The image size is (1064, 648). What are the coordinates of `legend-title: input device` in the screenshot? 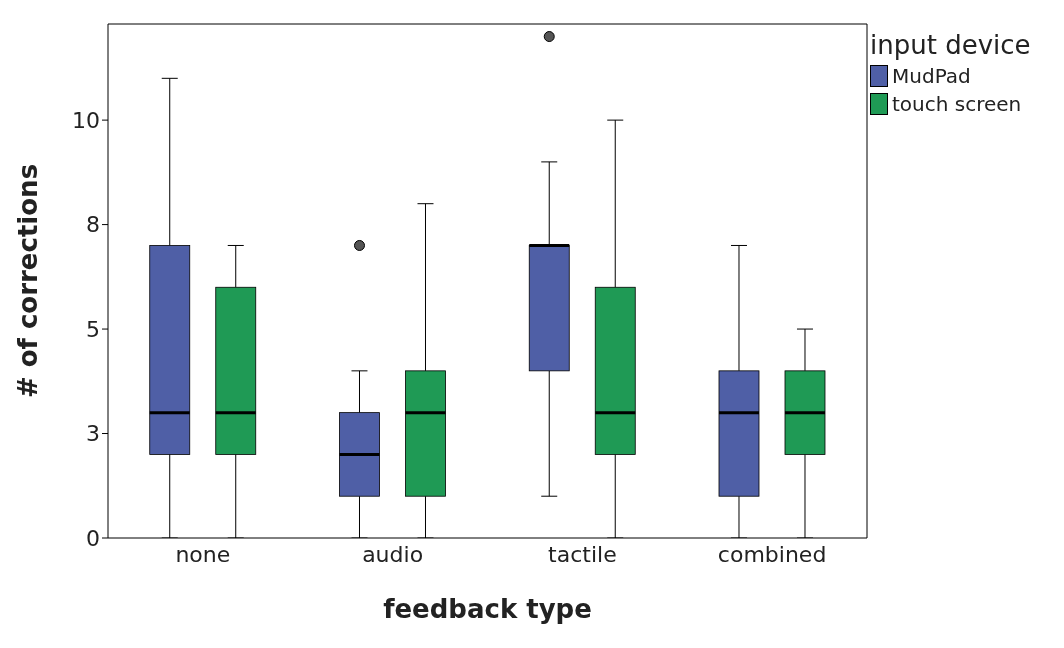 It's located at (950, 45).